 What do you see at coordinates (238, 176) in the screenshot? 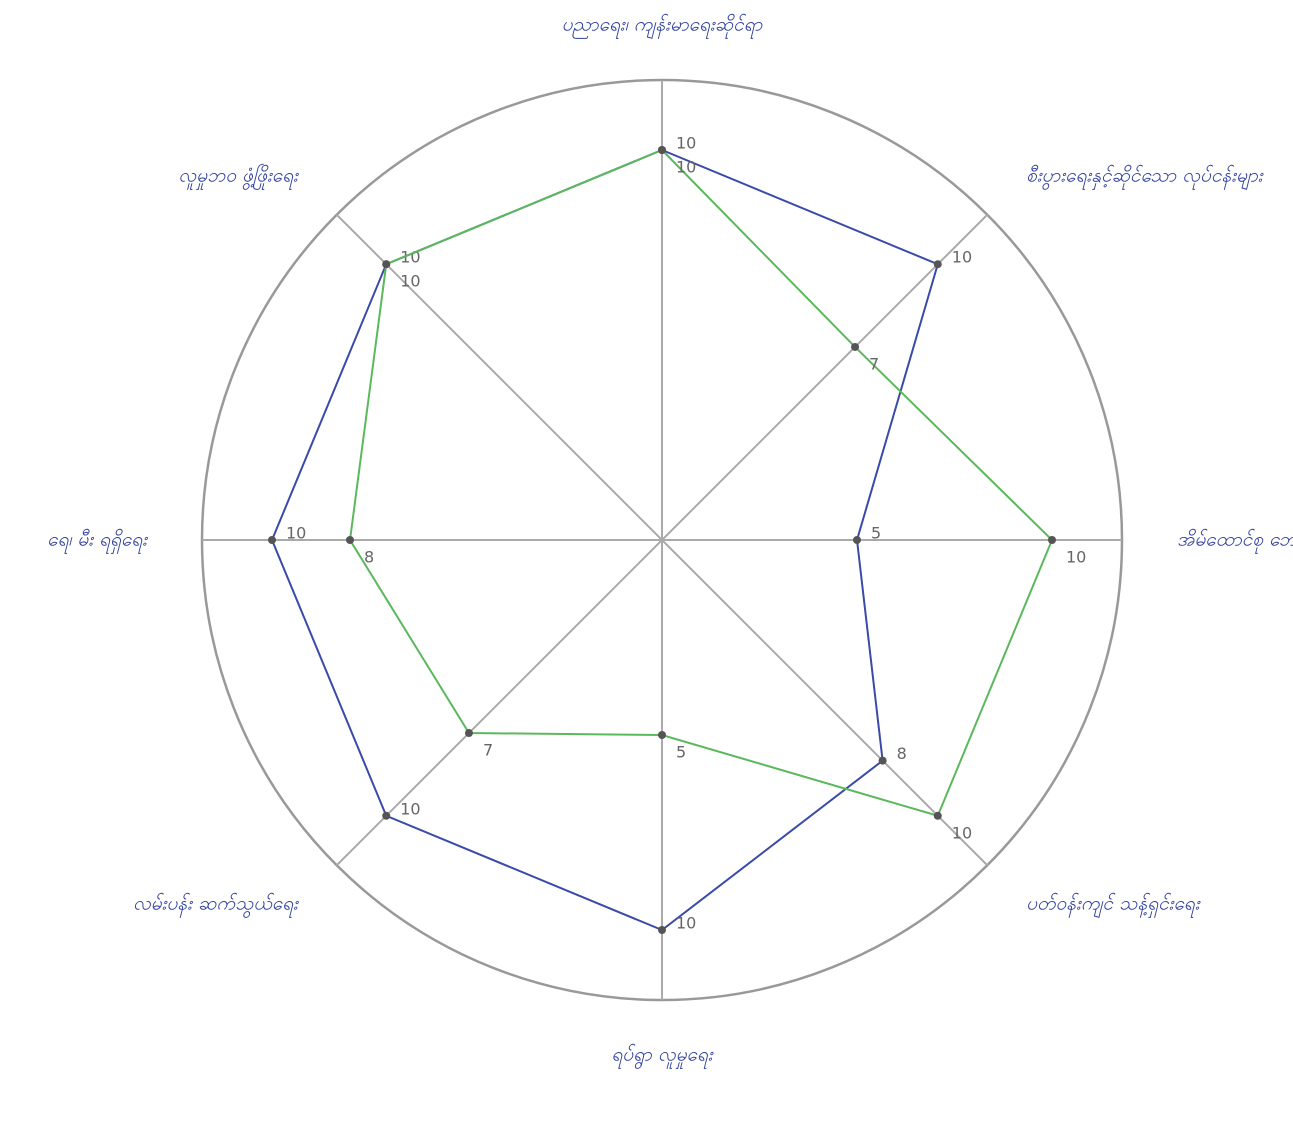
I see `category-label: လူမှုဘဝ ဖွံ့ဖြိုးရေး` at bounding box center [238, 176].